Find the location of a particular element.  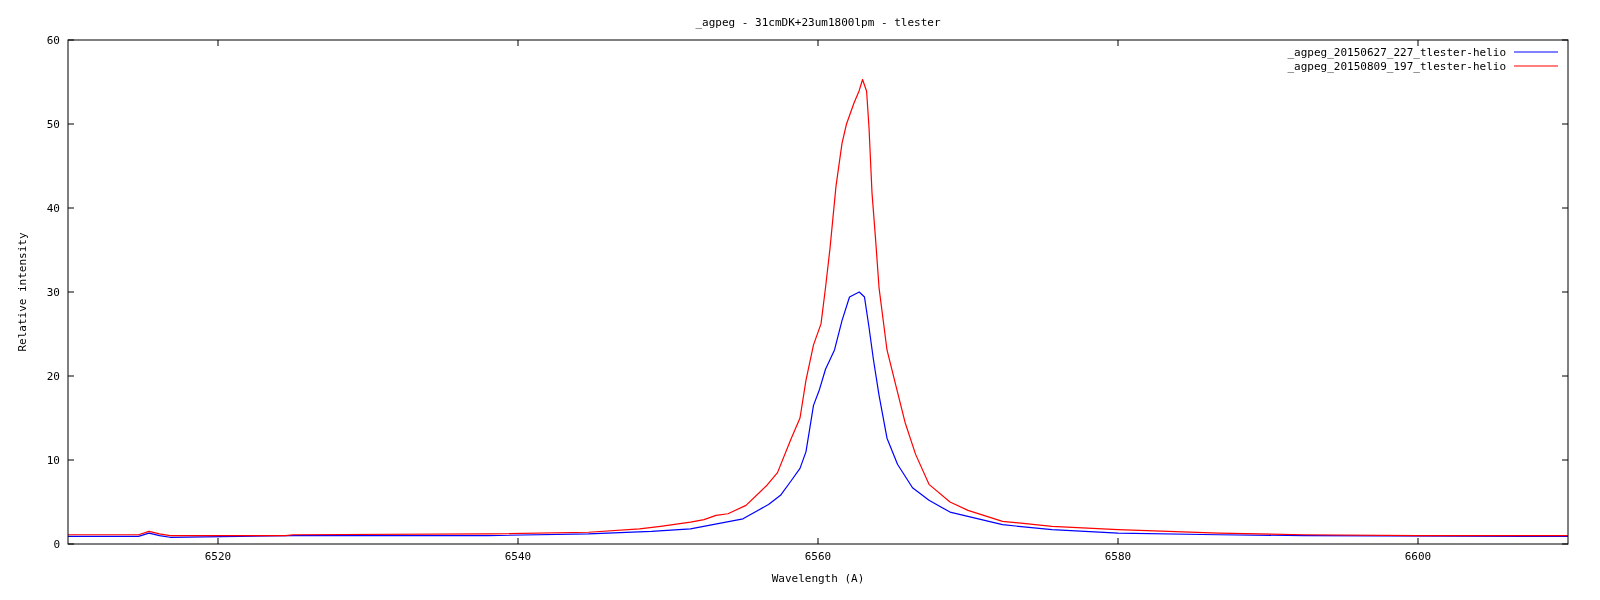

x-axis-title: Wavelength (A) is located at coordinates (818, 578).